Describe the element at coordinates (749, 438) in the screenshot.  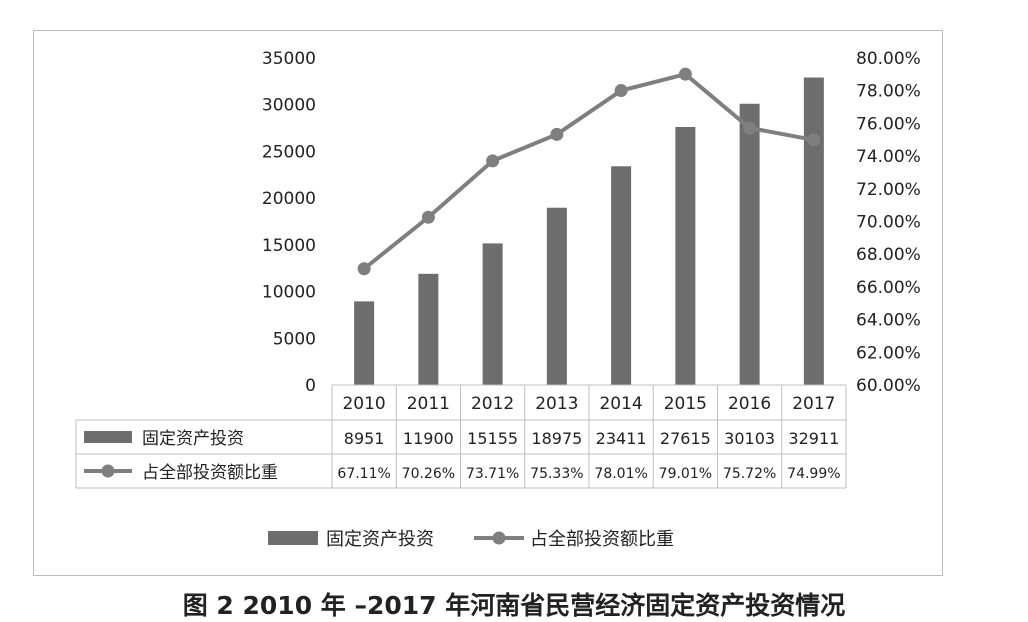
I see `table-cell-value: 30103` at that location.